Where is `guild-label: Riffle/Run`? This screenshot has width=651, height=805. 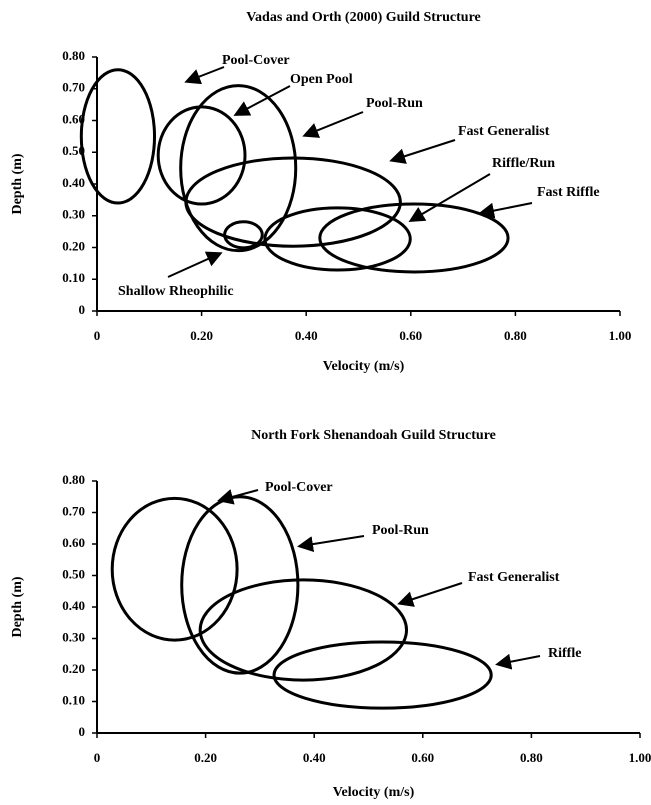 guild-label: Riffle/Run is located at coordinates (523, 163).